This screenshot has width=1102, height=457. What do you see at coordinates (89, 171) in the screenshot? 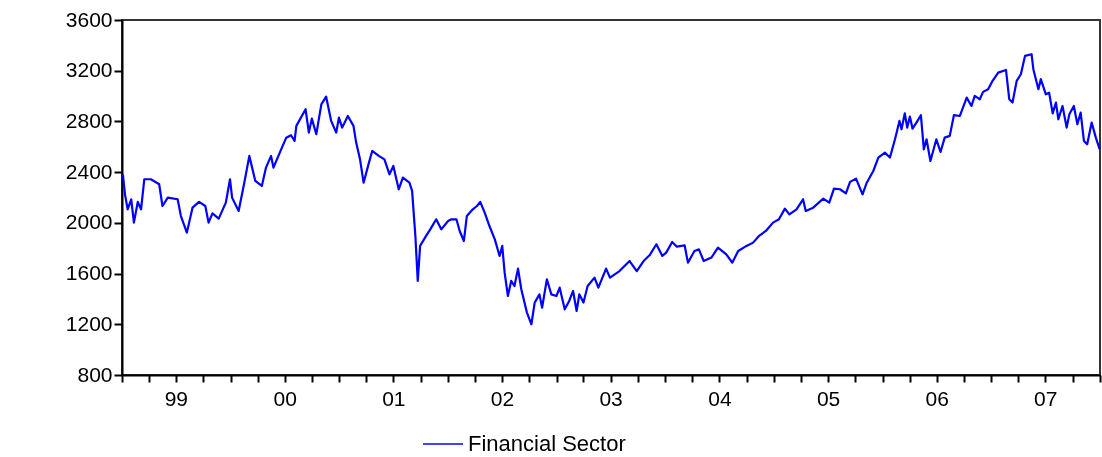
I see `y-tick-label: 2400` at bounding box center [89, 171].